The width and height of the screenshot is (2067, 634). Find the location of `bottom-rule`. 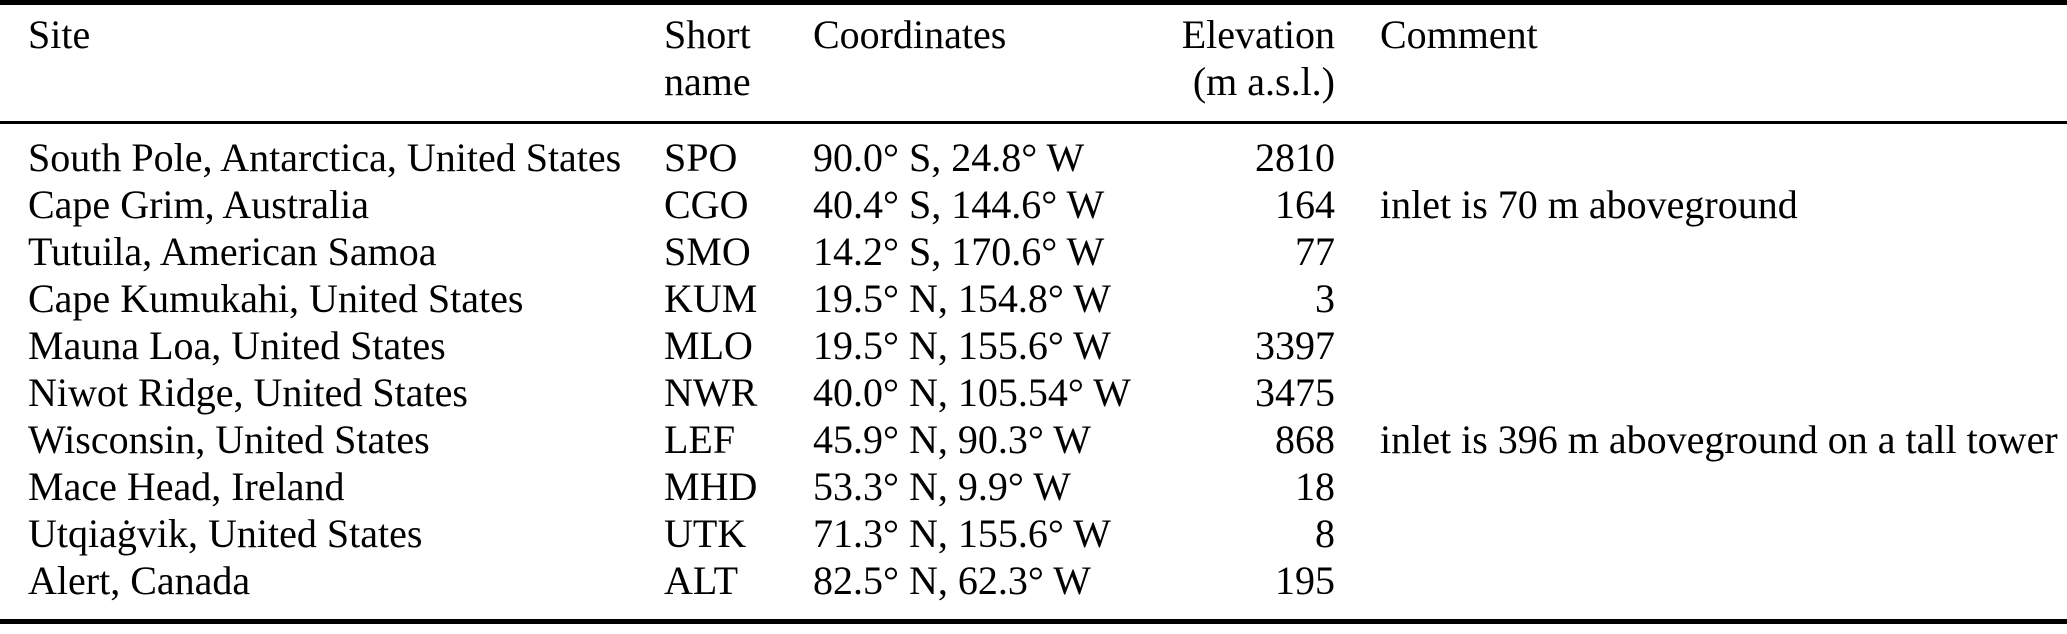

bottom-rule is located at coordinates (1033, 621).